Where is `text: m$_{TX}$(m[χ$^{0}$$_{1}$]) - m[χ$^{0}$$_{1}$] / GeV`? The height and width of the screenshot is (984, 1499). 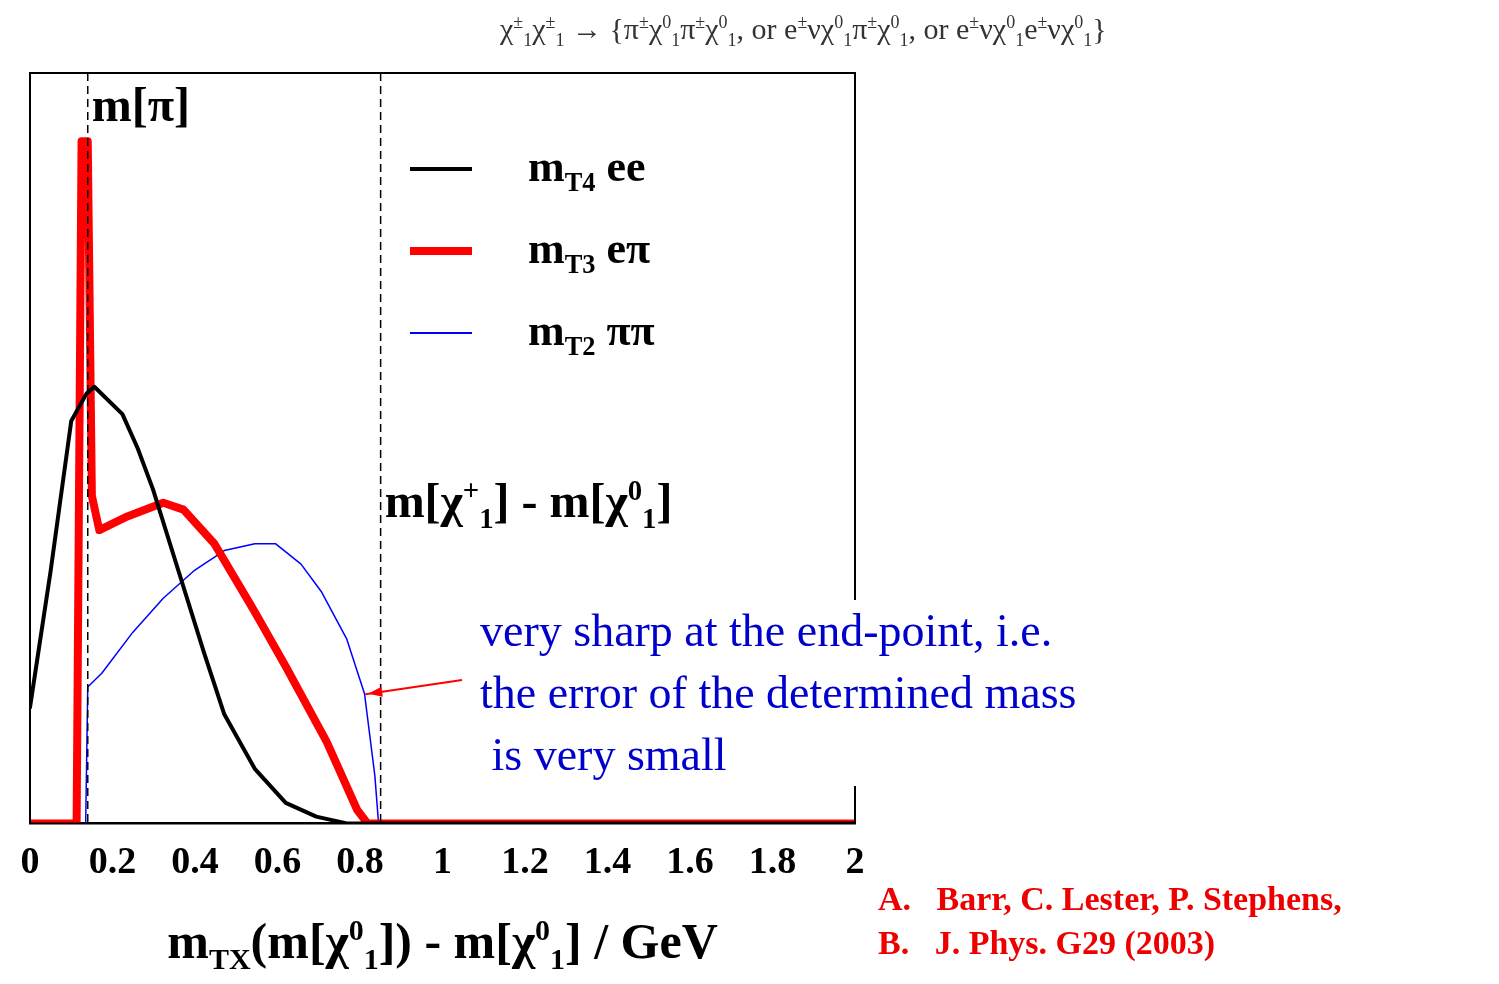
text: m$_{TX}$(m[χ$^{0}$$_{1}$]) - m[χ$^{0}$$_{1}$] / GeV is located at coordinates (442, 944).